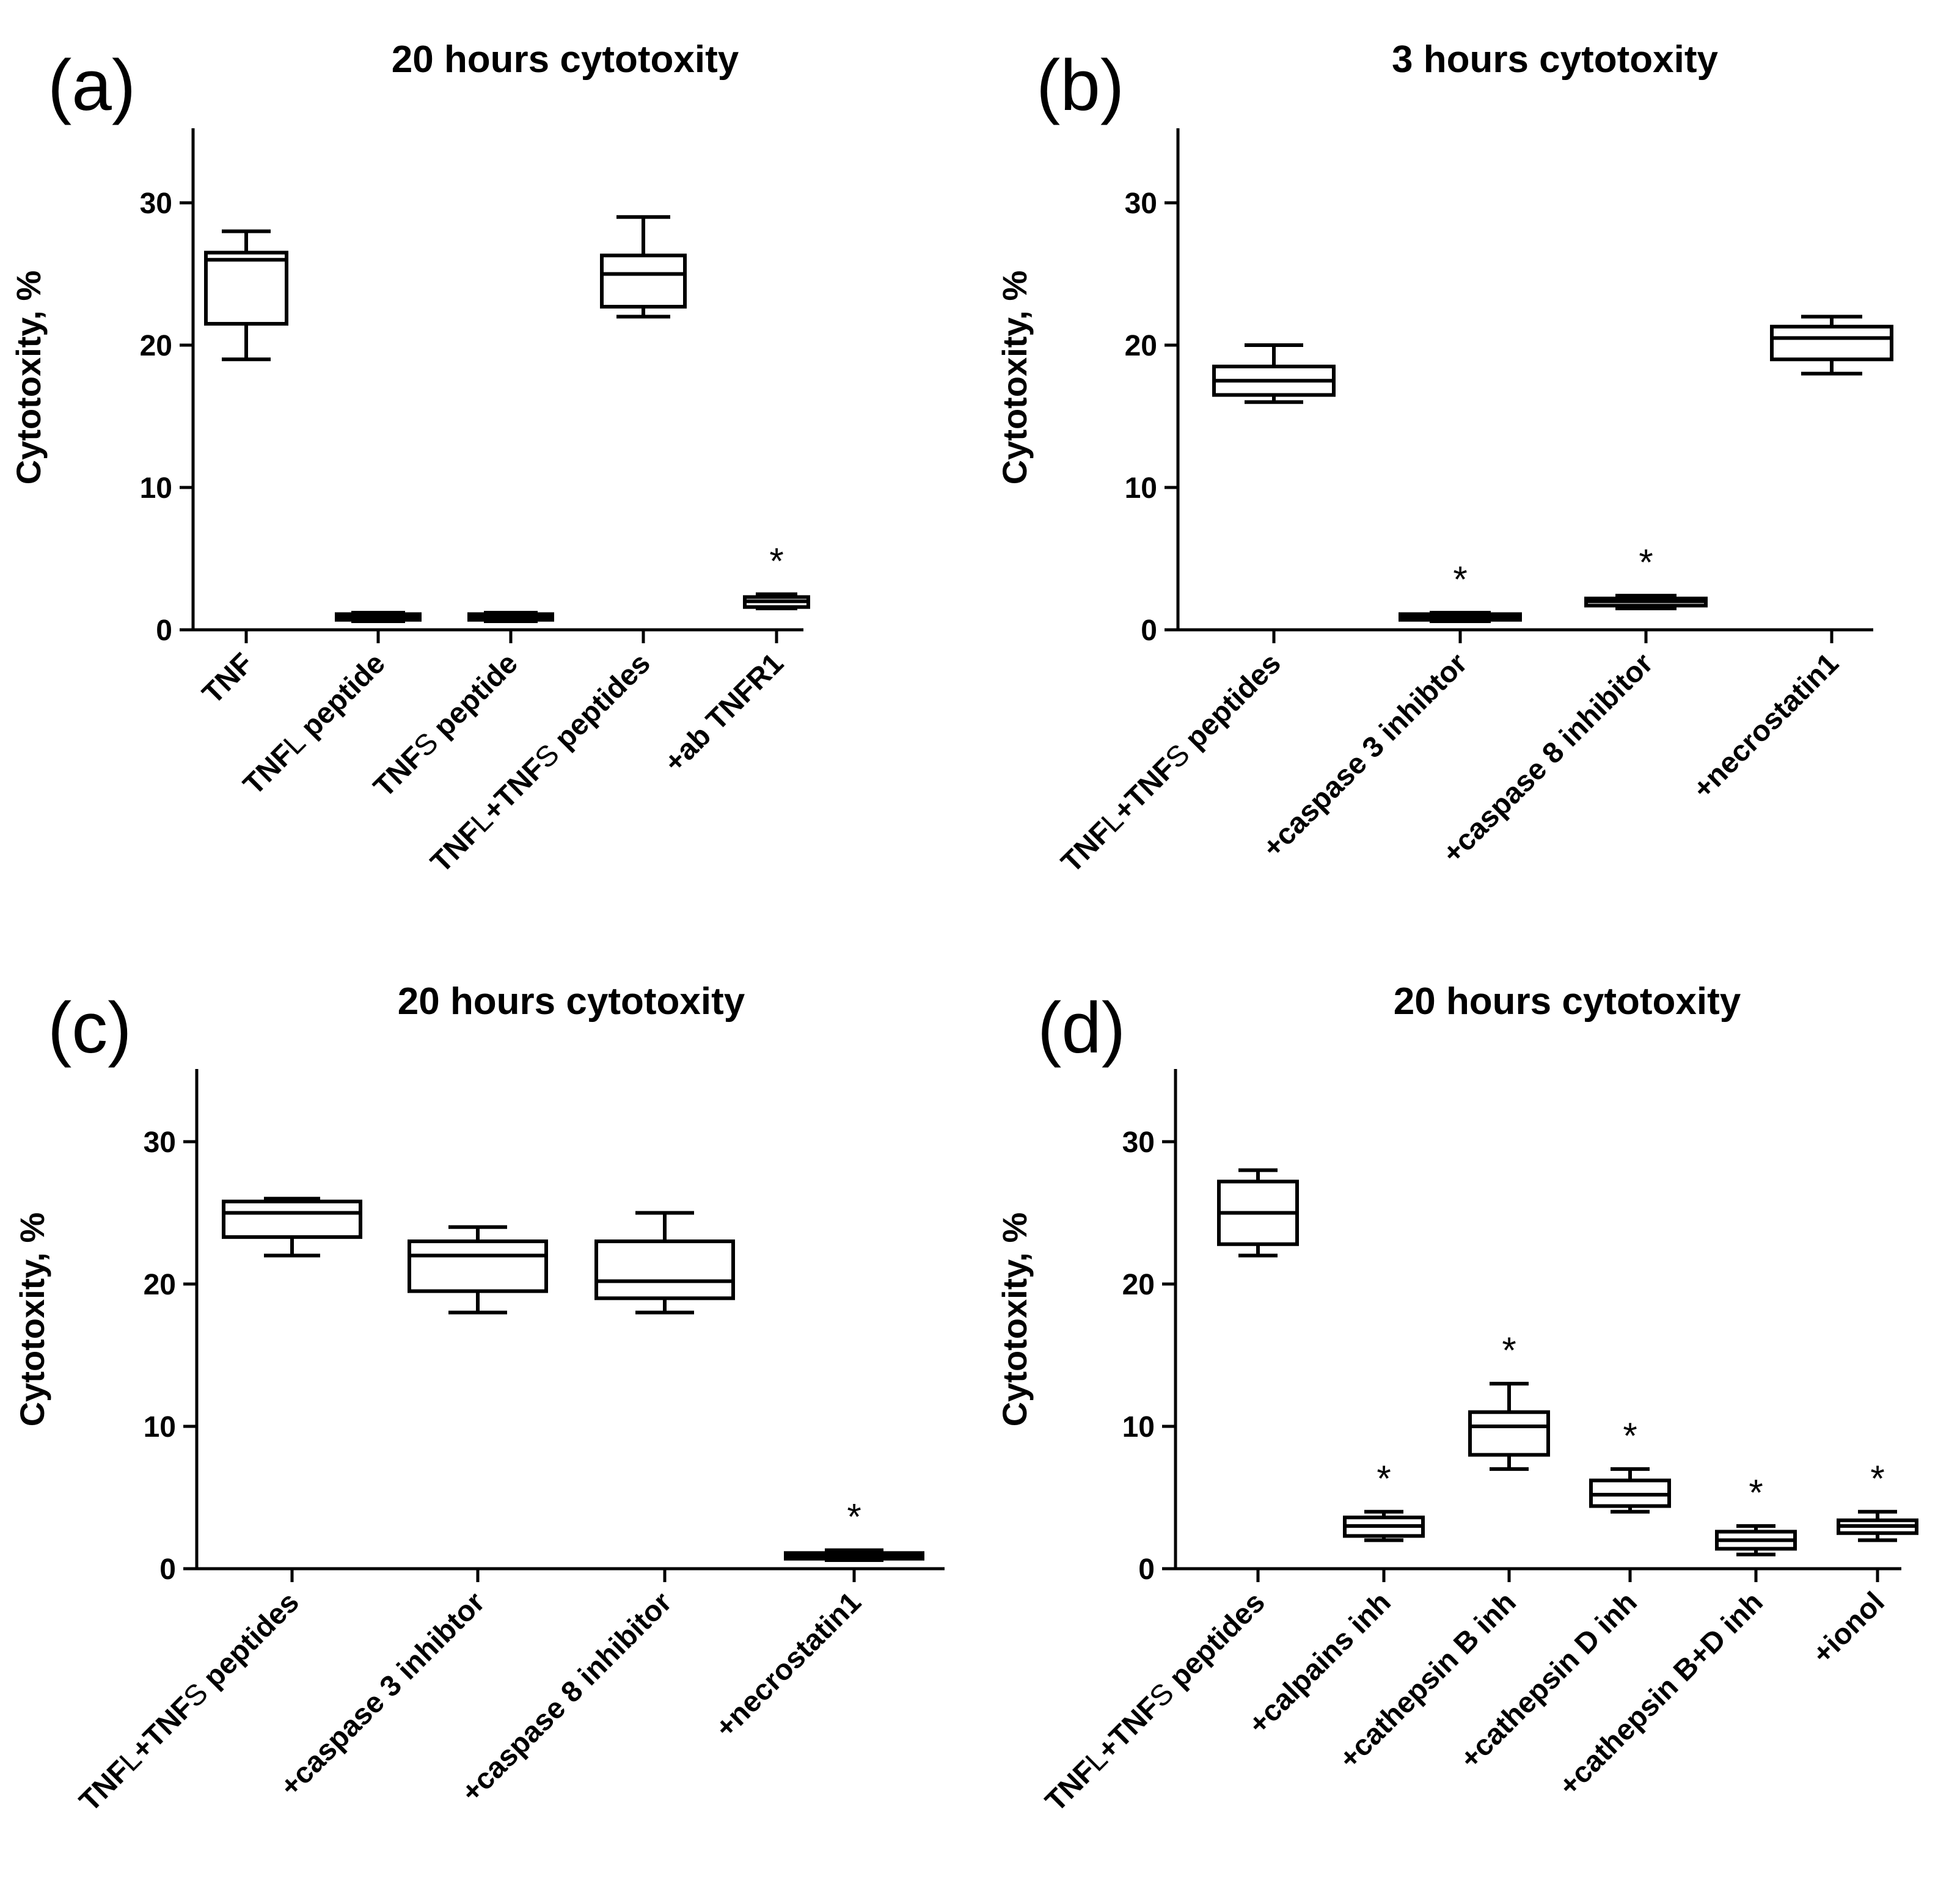 The width and height of the screenshot is (1960, 1890). What do you see at coordinates (411, 1514) in the screenshot?
I see `box-plot: +caspase 3 inhibtor` at bounding box center [411, 1514].